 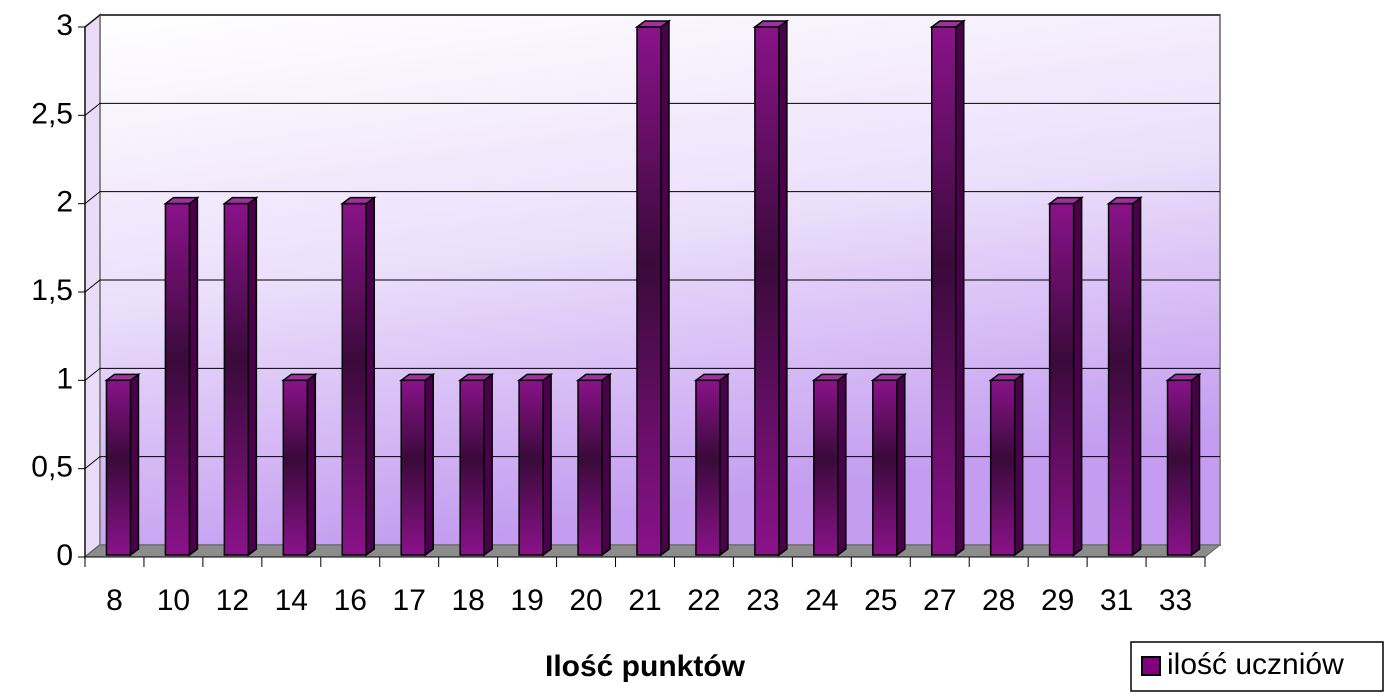 I want to click on y-tick-label: 1,5, so click(x=52, y=290).